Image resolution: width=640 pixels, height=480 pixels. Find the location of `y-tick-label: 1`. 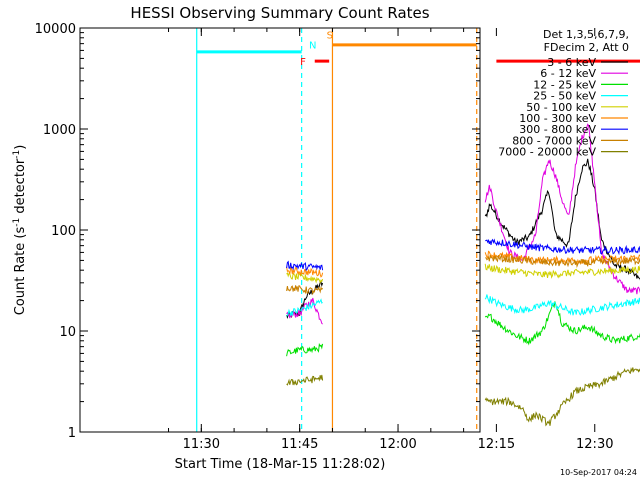

y-tick-label: 1 is located at coordinates (72, 433).